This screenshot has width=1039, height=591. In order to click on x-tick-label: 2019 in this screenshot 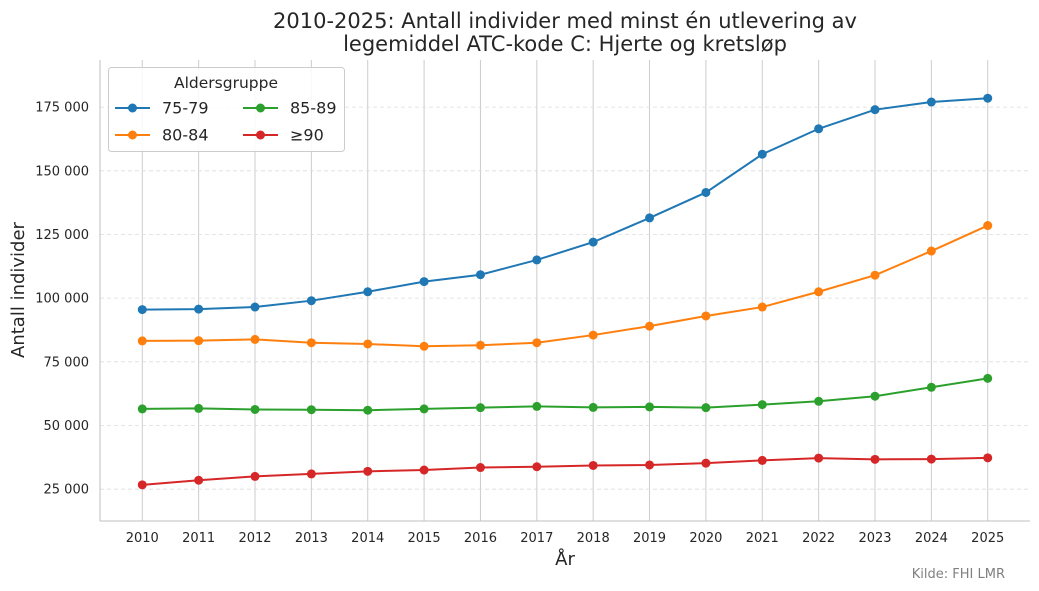, I will do `click(649, 538)`.